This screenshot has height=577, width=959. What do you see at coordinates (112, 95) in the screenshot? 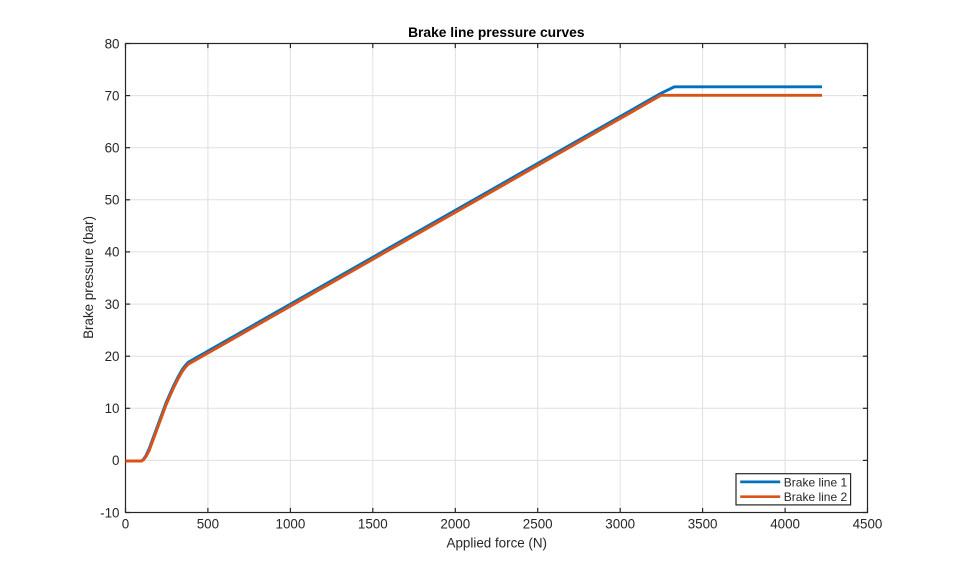
I see `svg-text: 70` at bounding box center [112, 95].